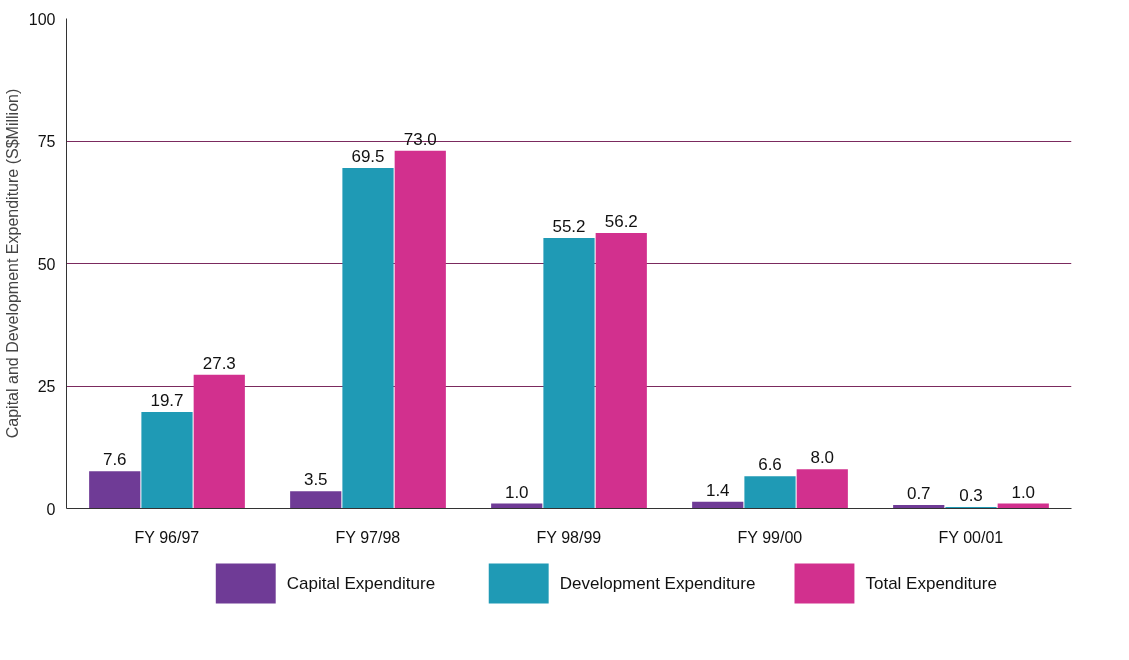  I want to click on x-tick-label: FY 96/97, so click(167, 537).